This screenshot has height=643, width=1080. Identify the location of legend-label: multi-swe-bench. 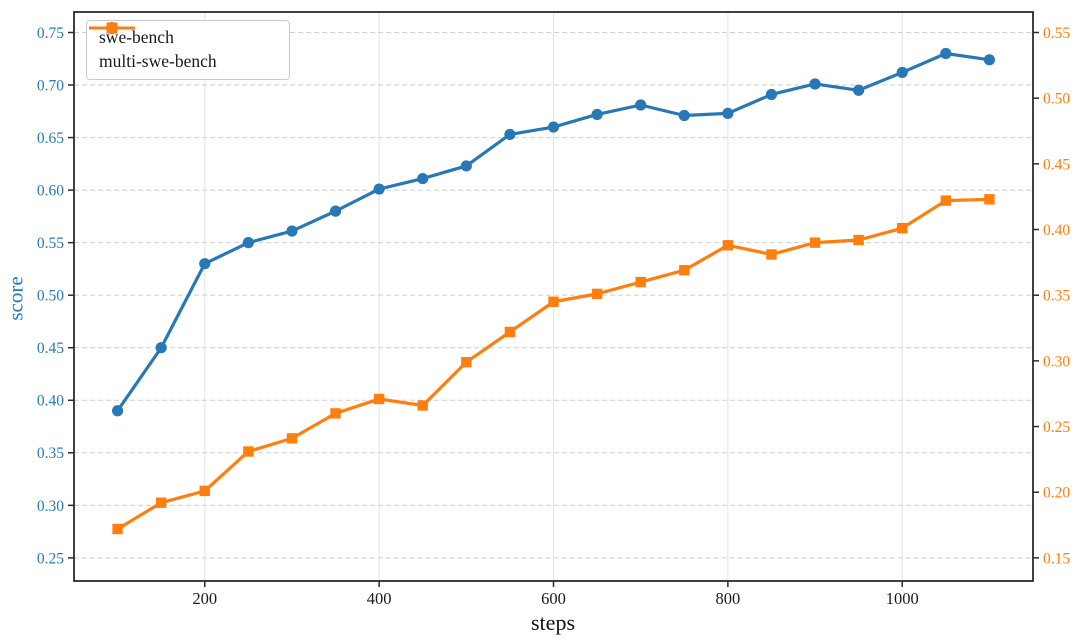
(158, 60).